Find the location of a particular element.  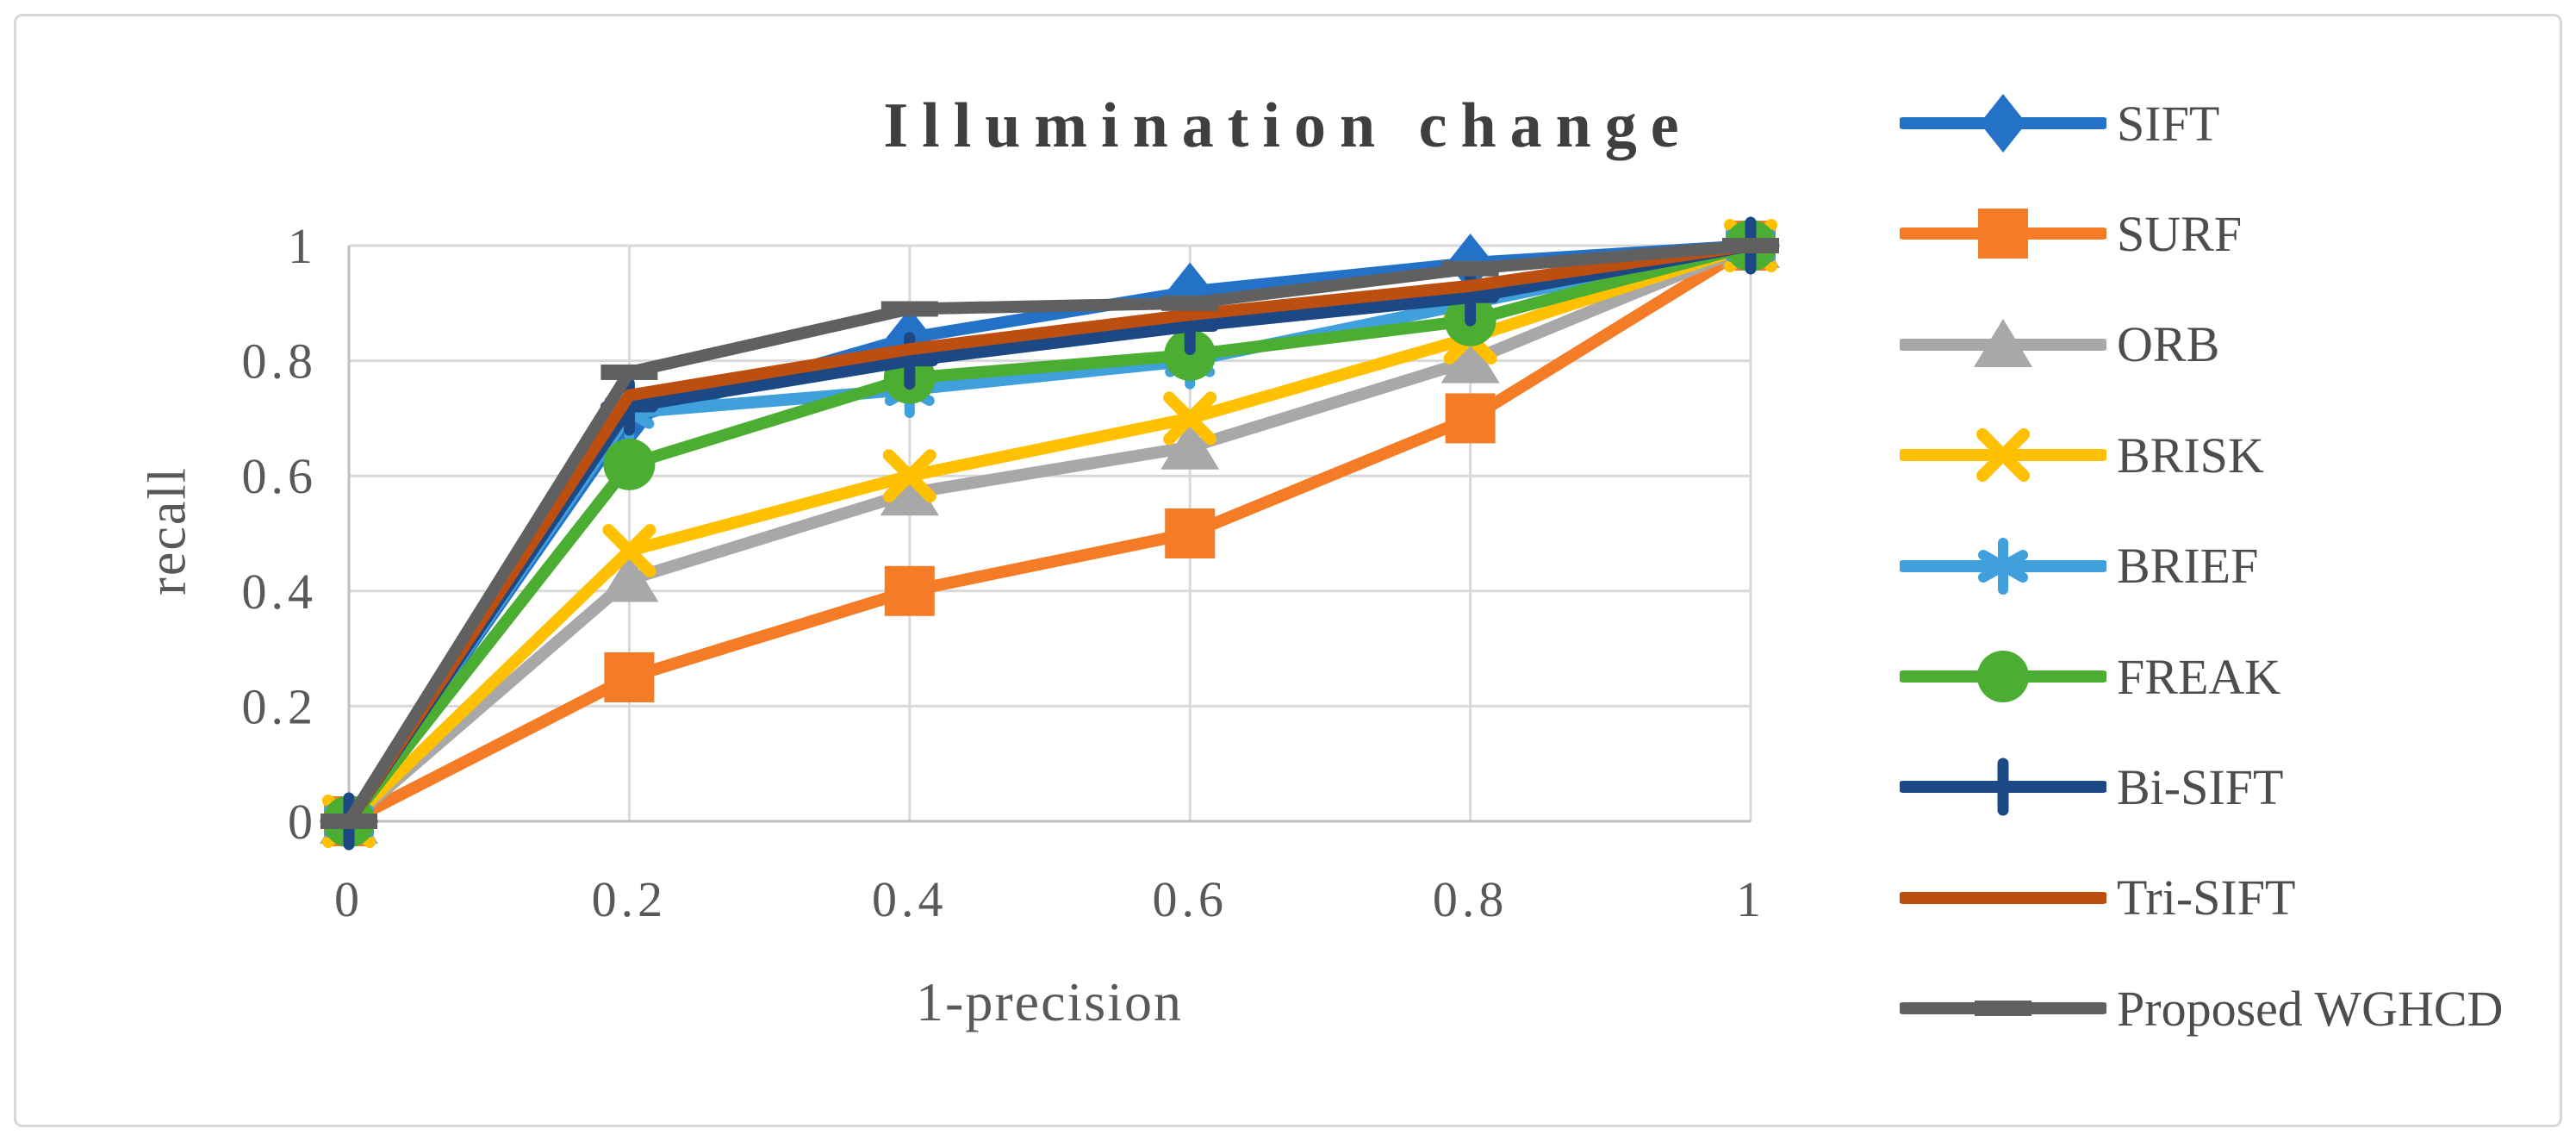

x-tick-label: 0.4 is located at coordinates (910, 899).